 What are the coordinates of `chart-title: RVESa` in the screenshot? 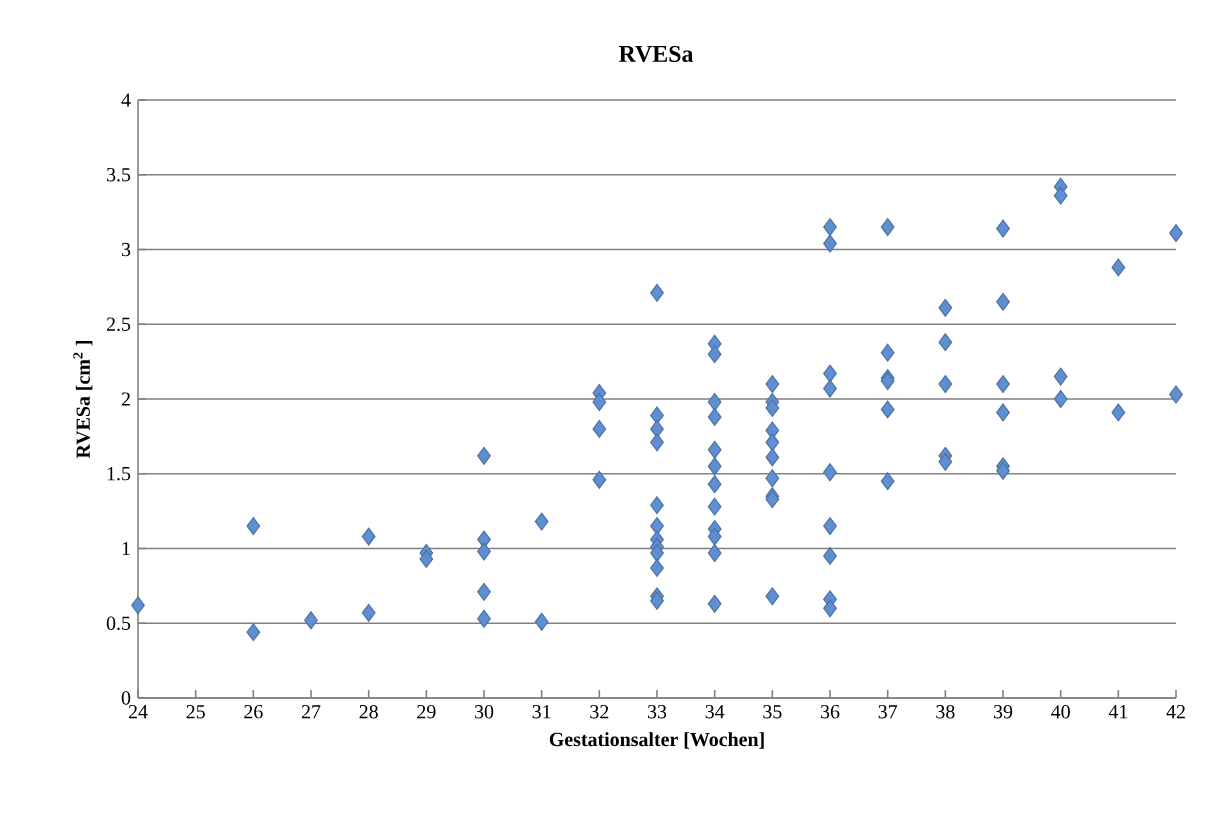 It's located at (656, 54).